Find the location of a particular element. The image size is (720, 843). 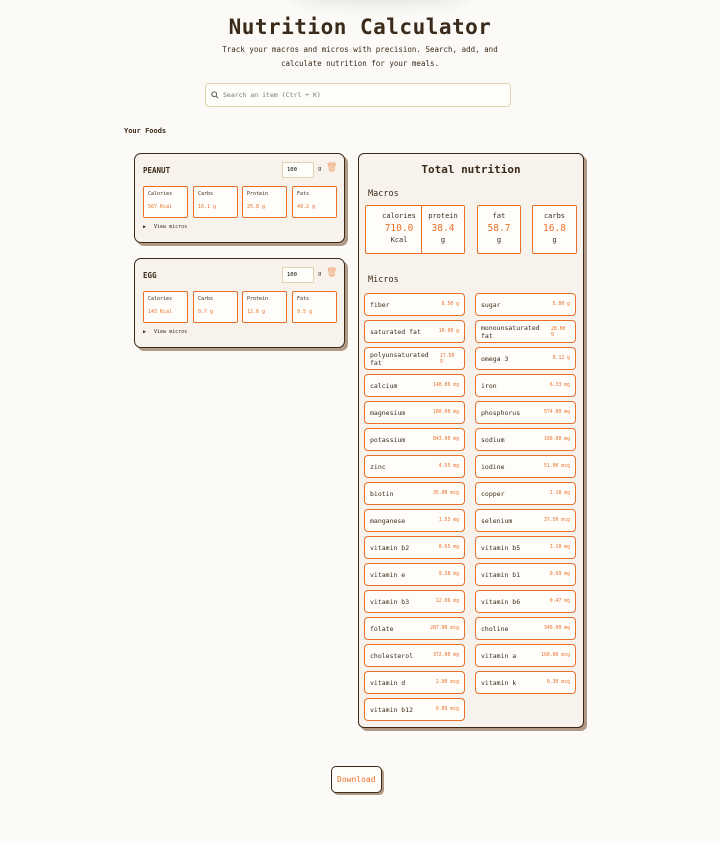

micro-label: polyunsaturated fat is located at coordinates (399, 358).